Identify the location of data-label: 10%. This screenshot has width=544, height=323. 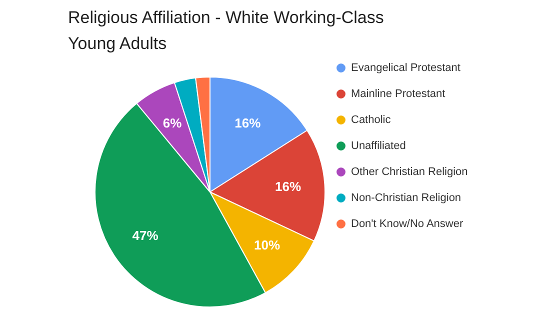
(267, 245).